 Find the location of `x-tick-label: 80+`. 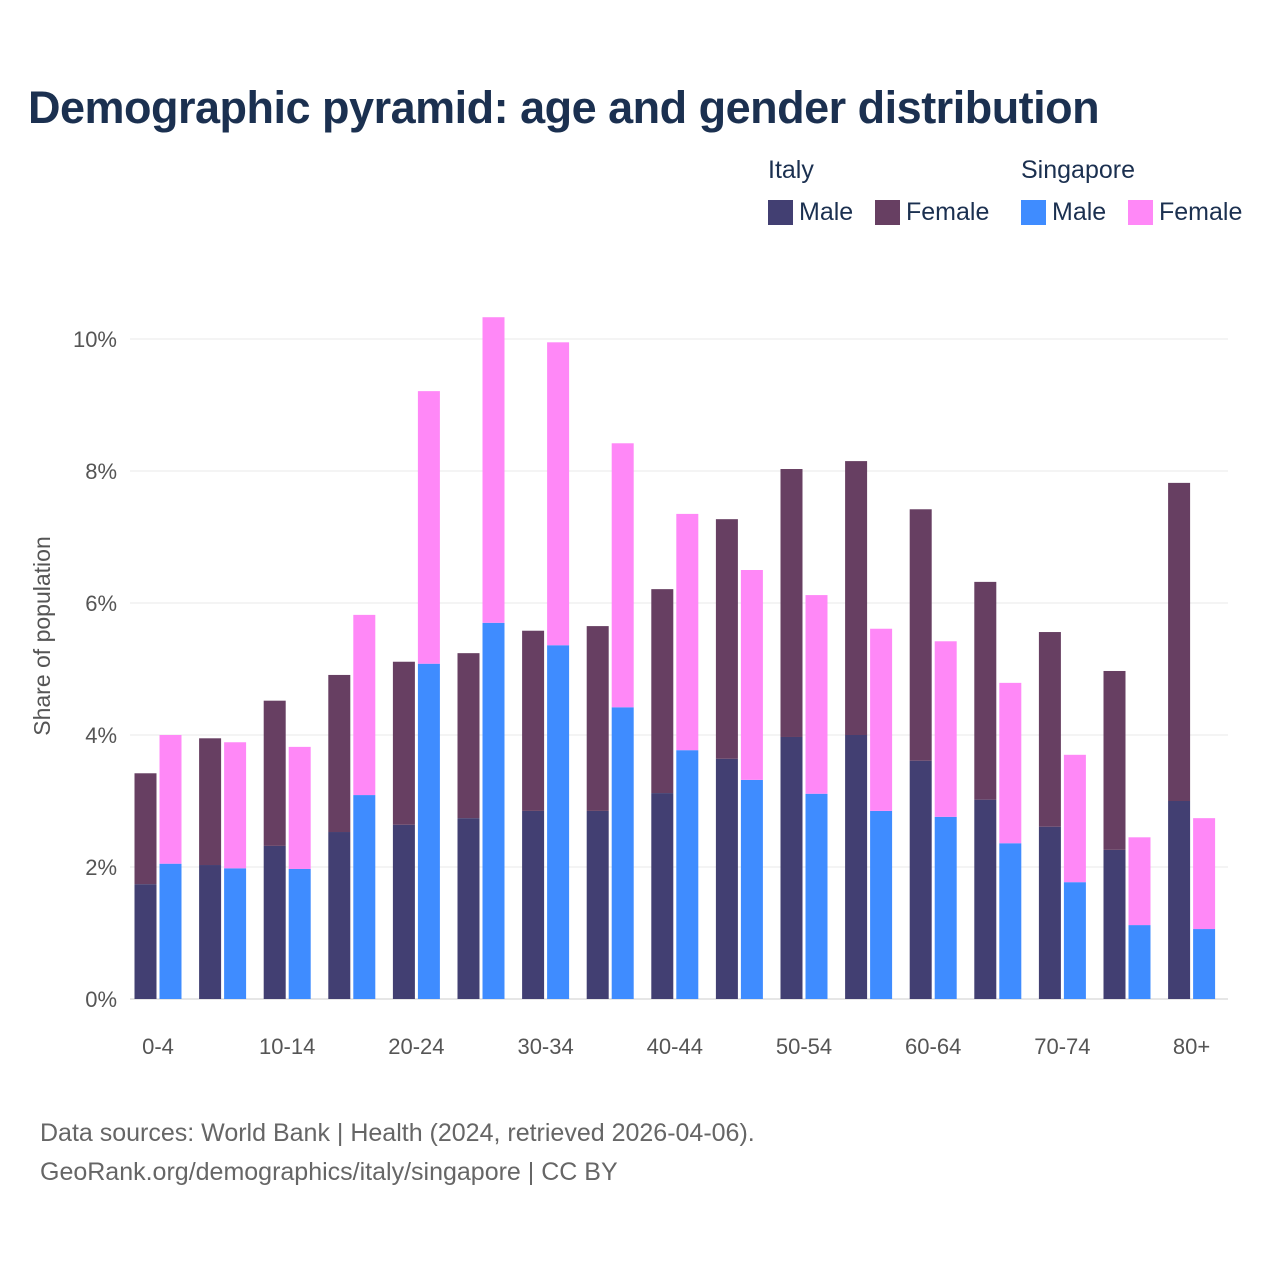

x-tick-label: 80+ is located at coordinates (1191, 1046).